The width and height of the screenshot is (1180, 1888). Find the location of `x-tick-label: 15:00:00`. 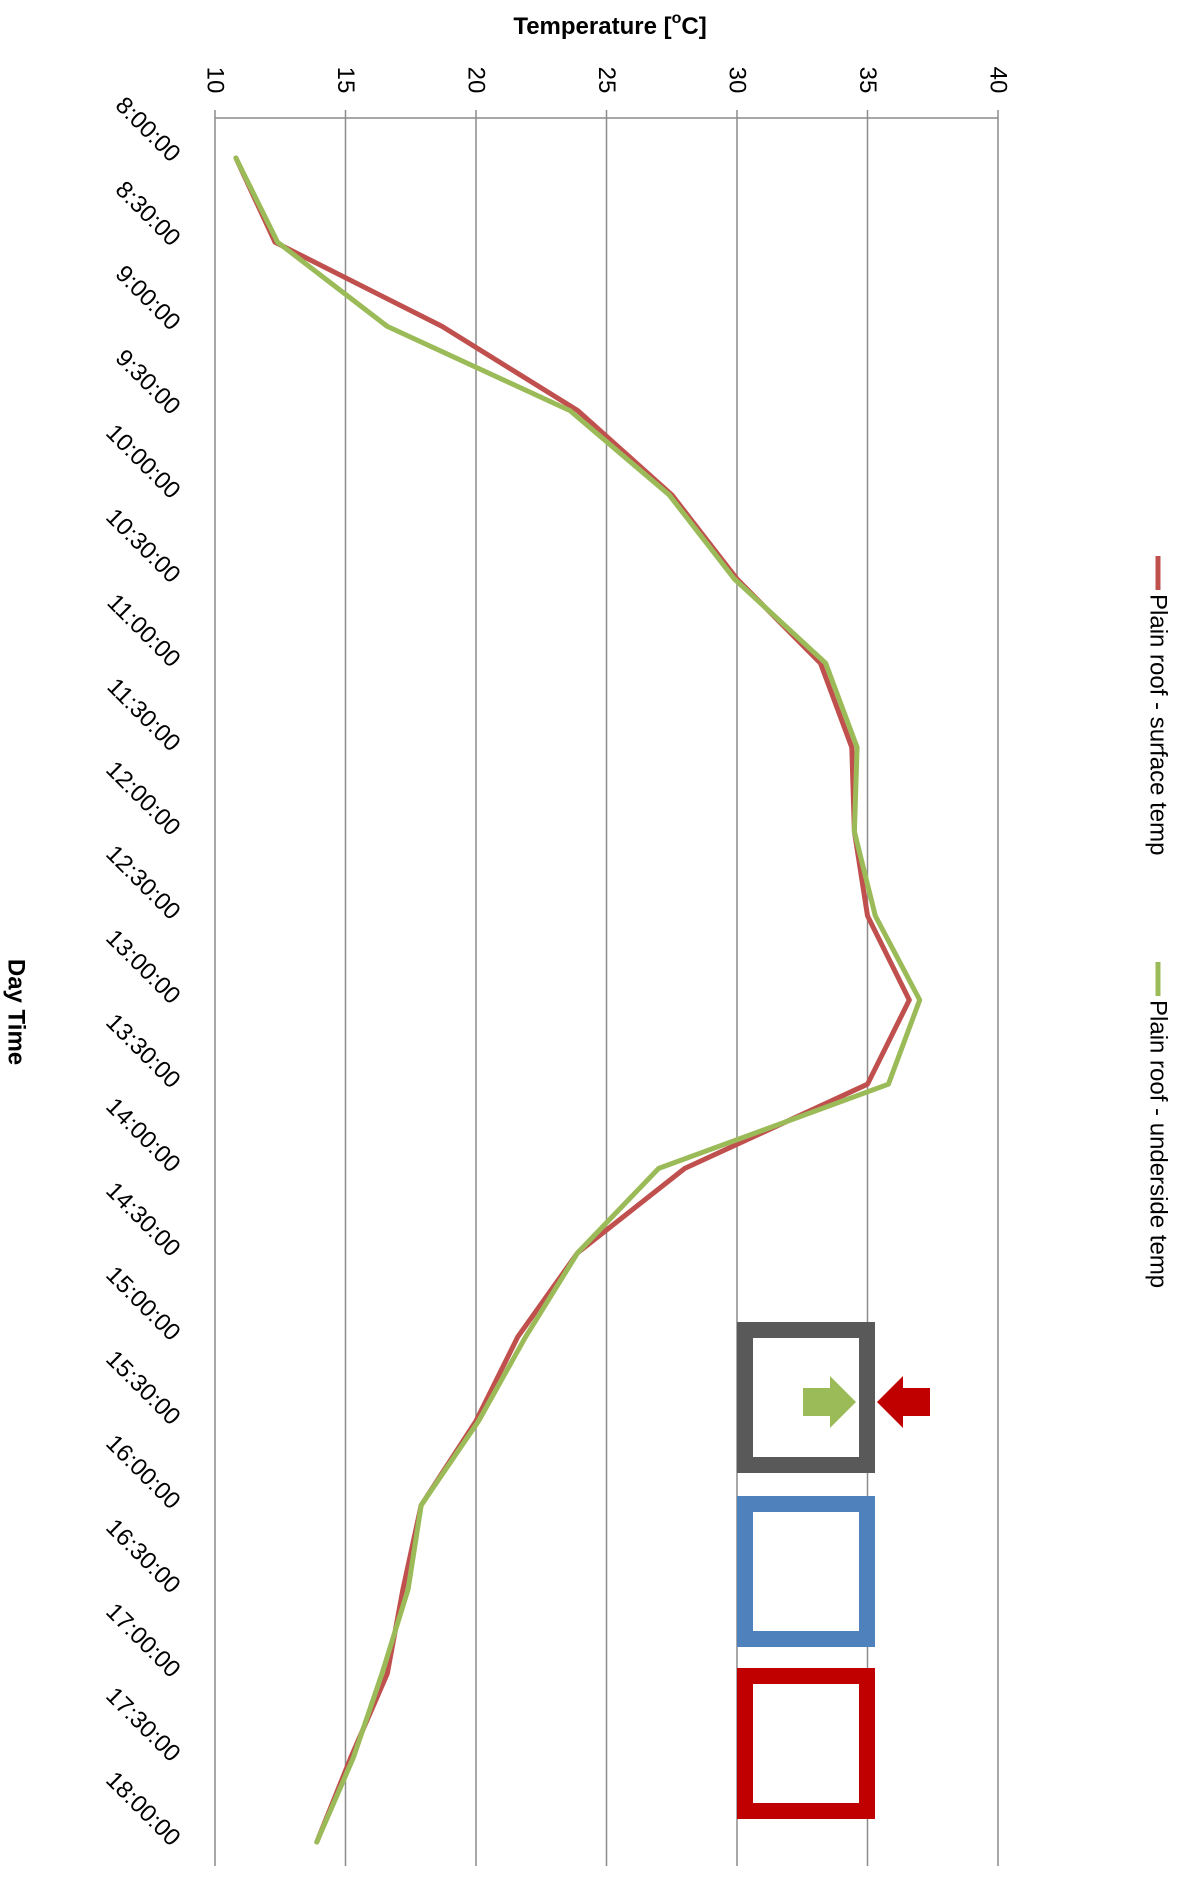

x-tick-label: 15:00:00 is located at coordinates (142, 1303).